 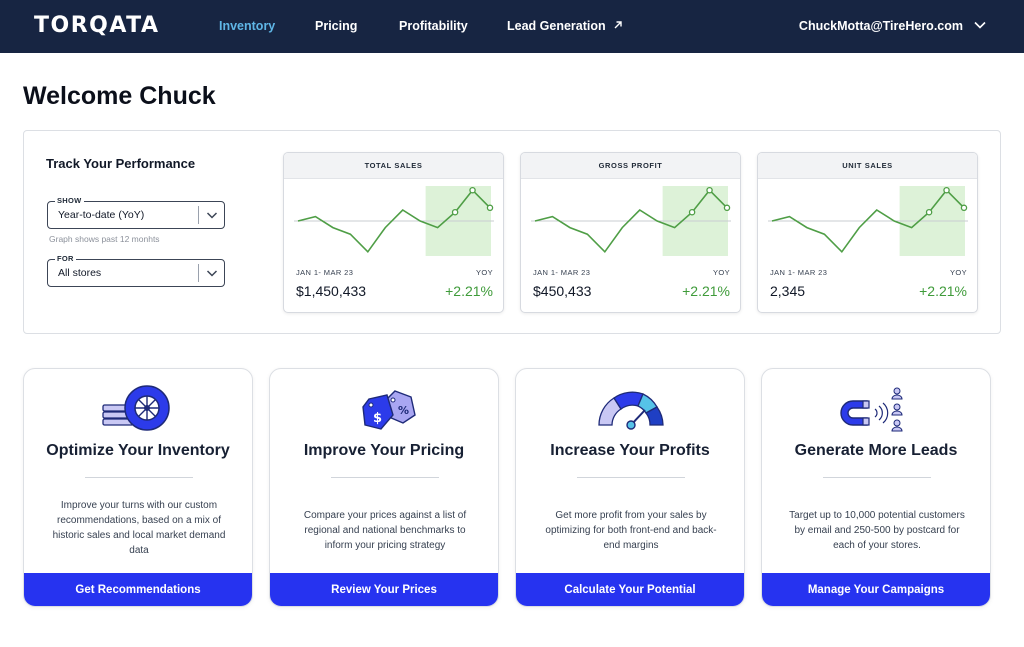 I want to click on user-menu: ChuckMotta@TireHero.com, so click(x=893, y=26).